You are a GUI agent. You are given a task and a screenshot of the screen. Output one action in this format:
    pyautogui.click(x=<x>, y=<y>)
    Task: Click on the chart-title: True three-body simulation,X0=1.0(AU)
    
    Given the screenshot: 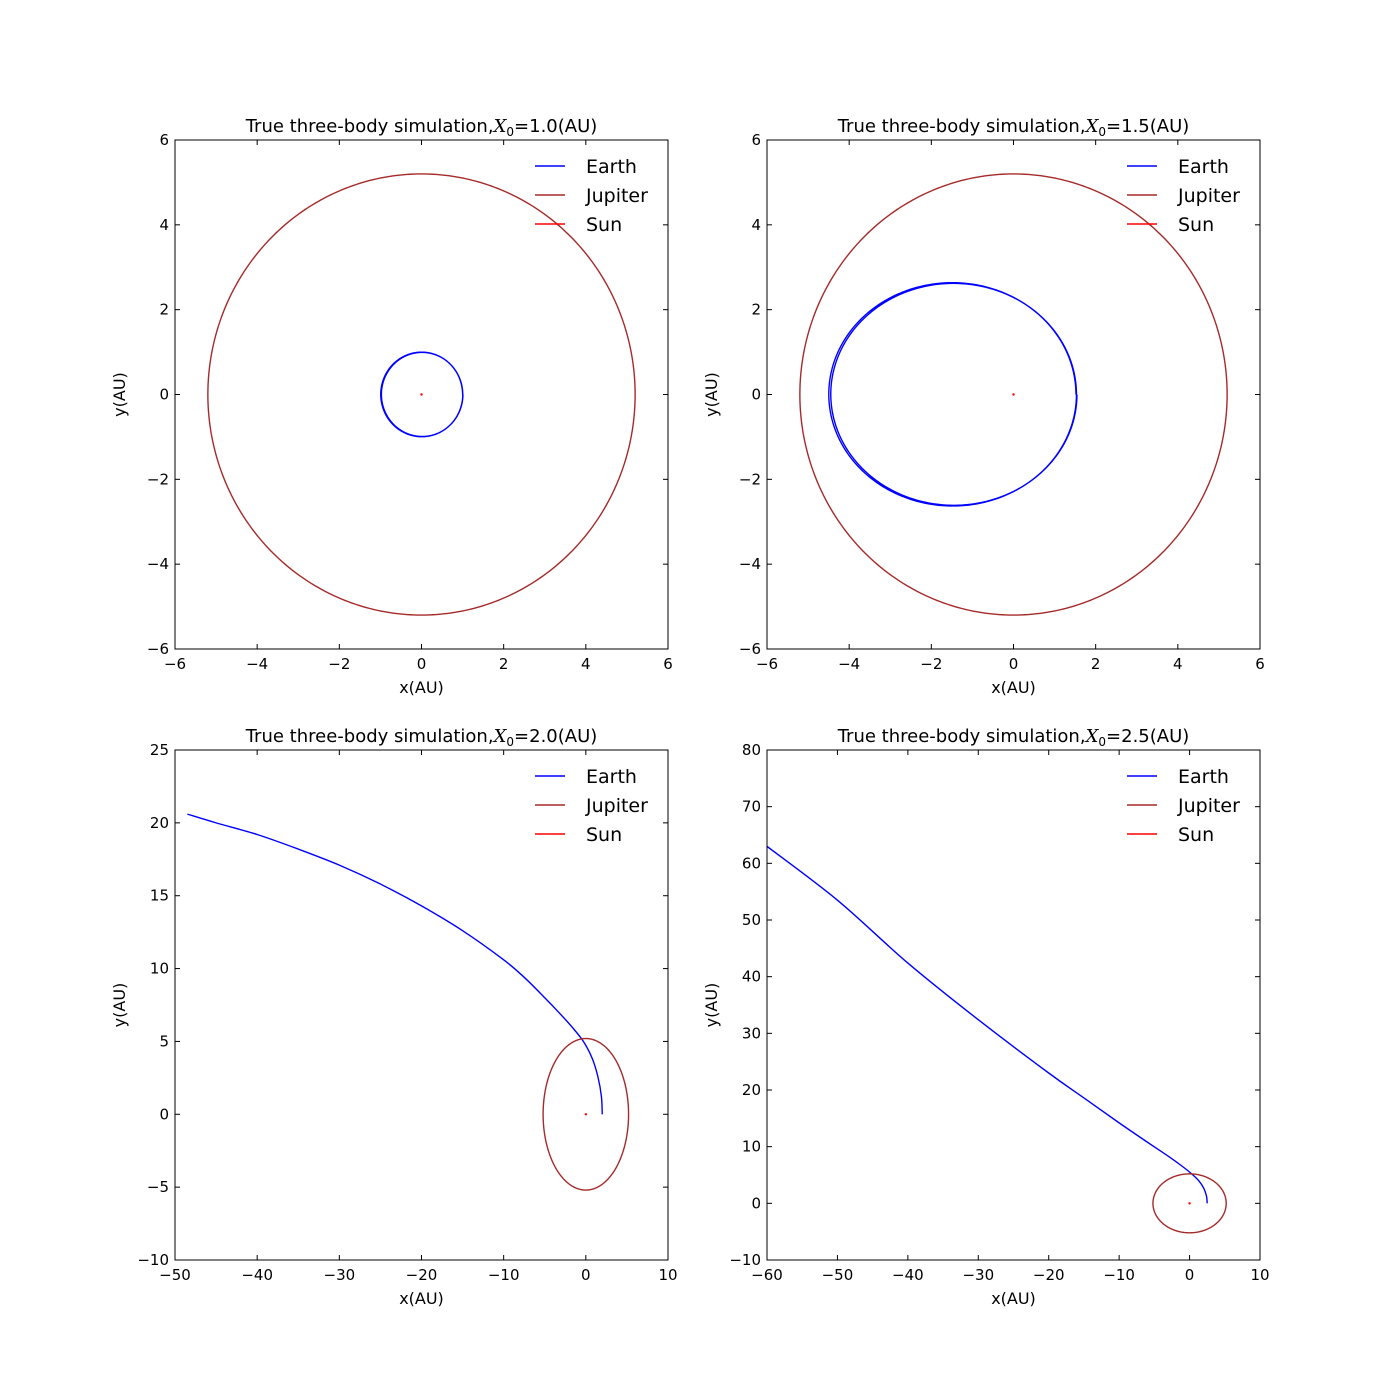 What is the action you would take?
    pyautogui.click(x=421, y=127)
    